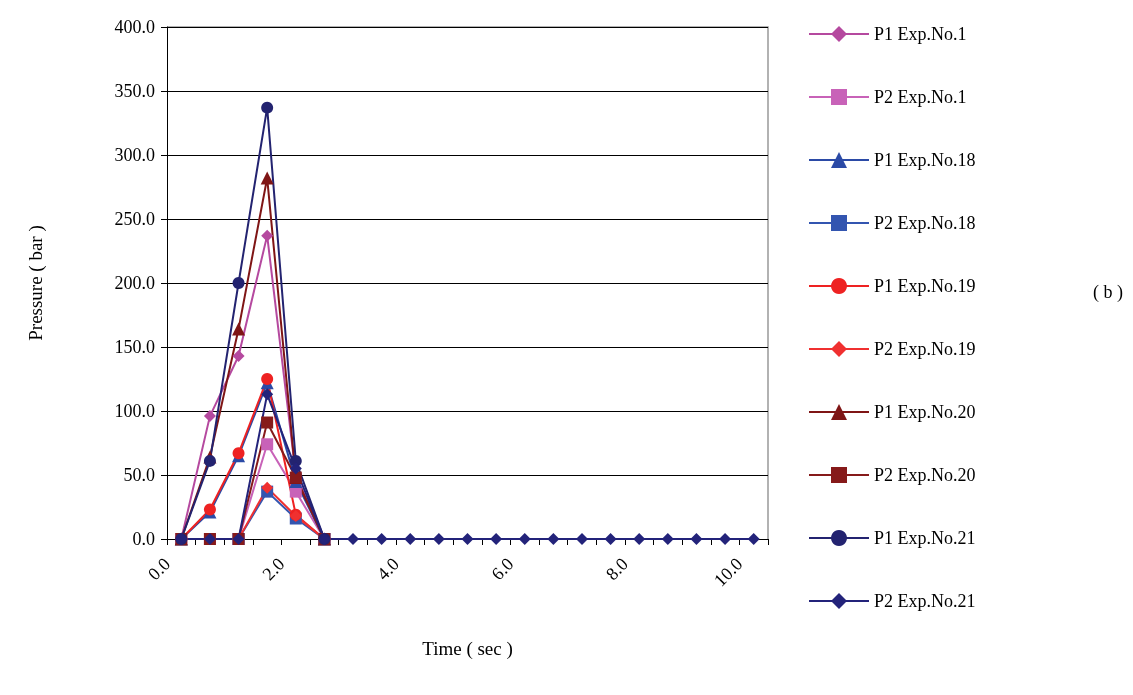 Image resolution: width=1133 pixels, height=695 pixels. What do you see at coordinates (36, 283) in the screenshot?
I see `y-axis-title: Pressure ( bar )` at bounding box center [36, 283].